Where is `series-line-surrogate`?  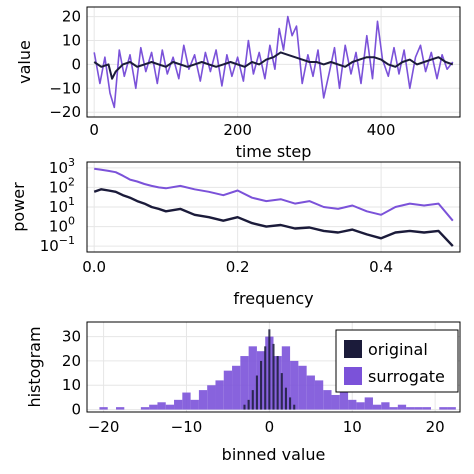
series-line-surrogate is located at coordinates (274, 194).